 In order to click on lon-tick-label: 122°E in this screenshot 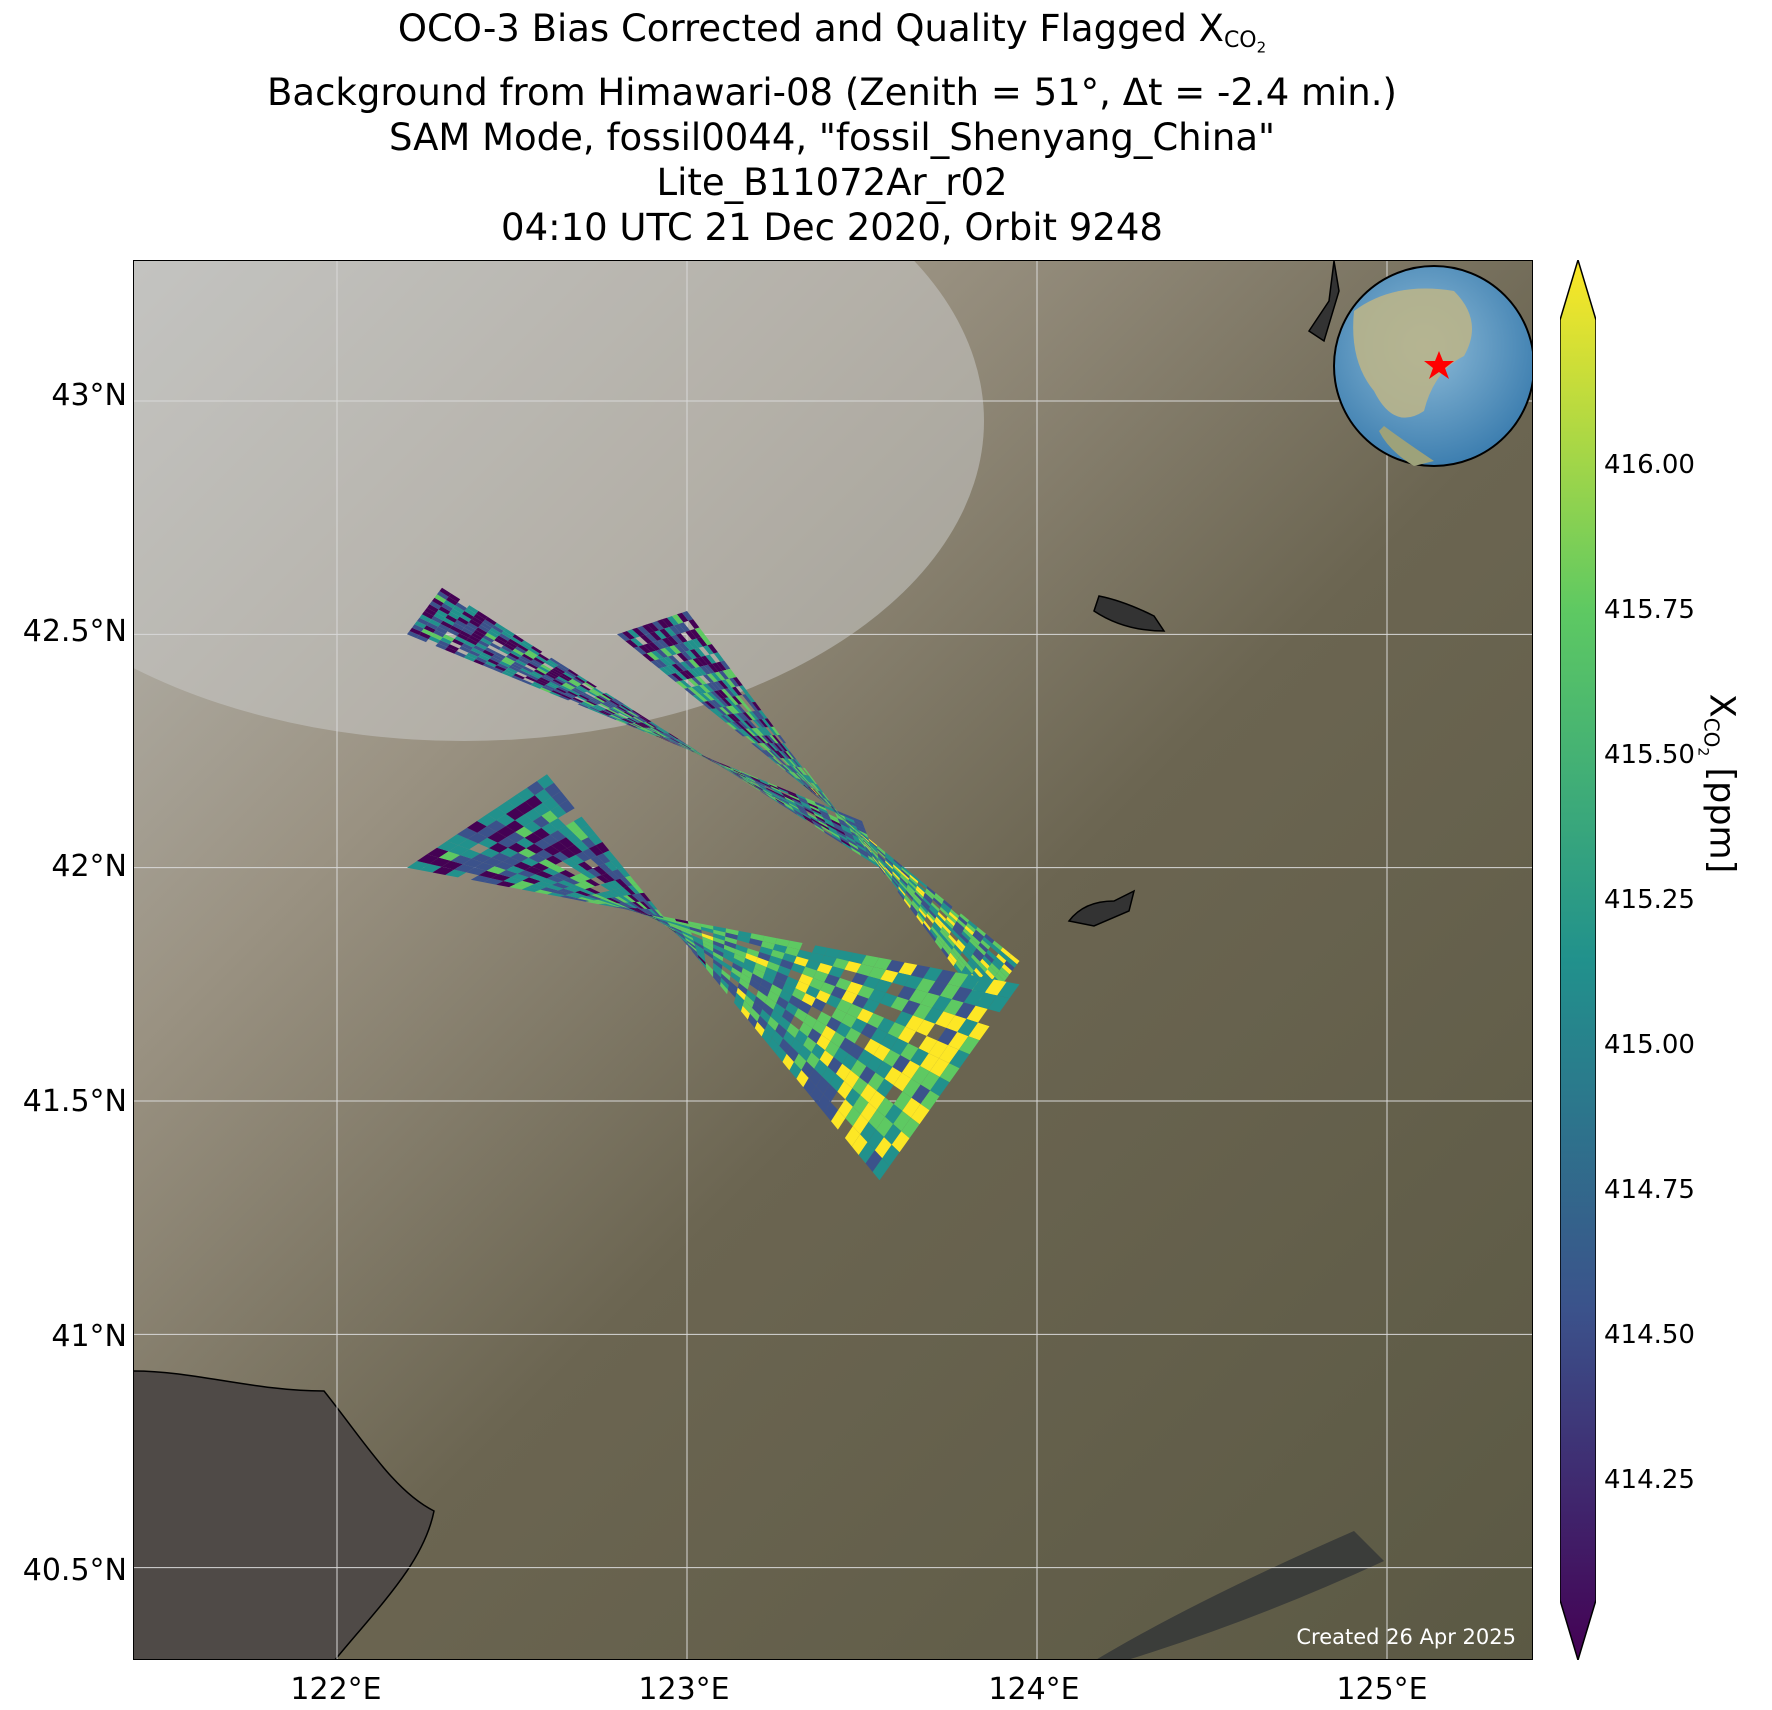, I will do `click(336, 1689)`.